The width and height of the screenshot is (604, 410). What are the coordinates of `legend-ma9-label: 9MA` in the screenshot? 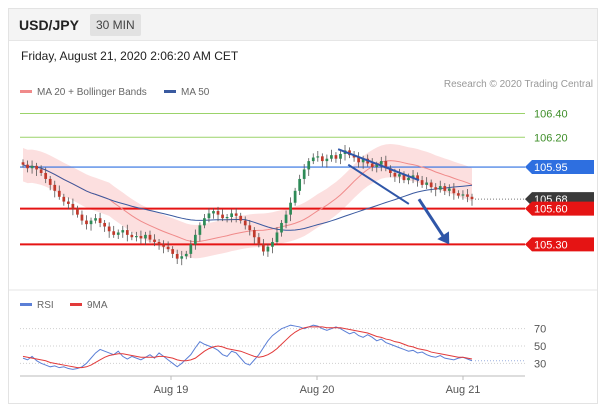 It's located at (97, 305).